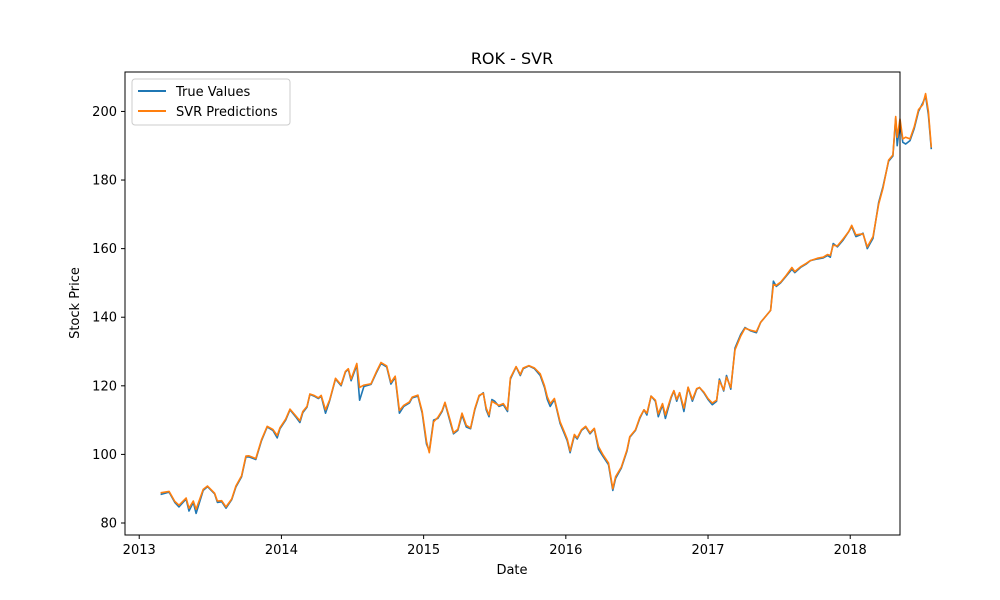  What do you see at coordinates (565, 550) in the screenshot?
I see `x-tick-label: 2016` at bounding box center [565, 550].